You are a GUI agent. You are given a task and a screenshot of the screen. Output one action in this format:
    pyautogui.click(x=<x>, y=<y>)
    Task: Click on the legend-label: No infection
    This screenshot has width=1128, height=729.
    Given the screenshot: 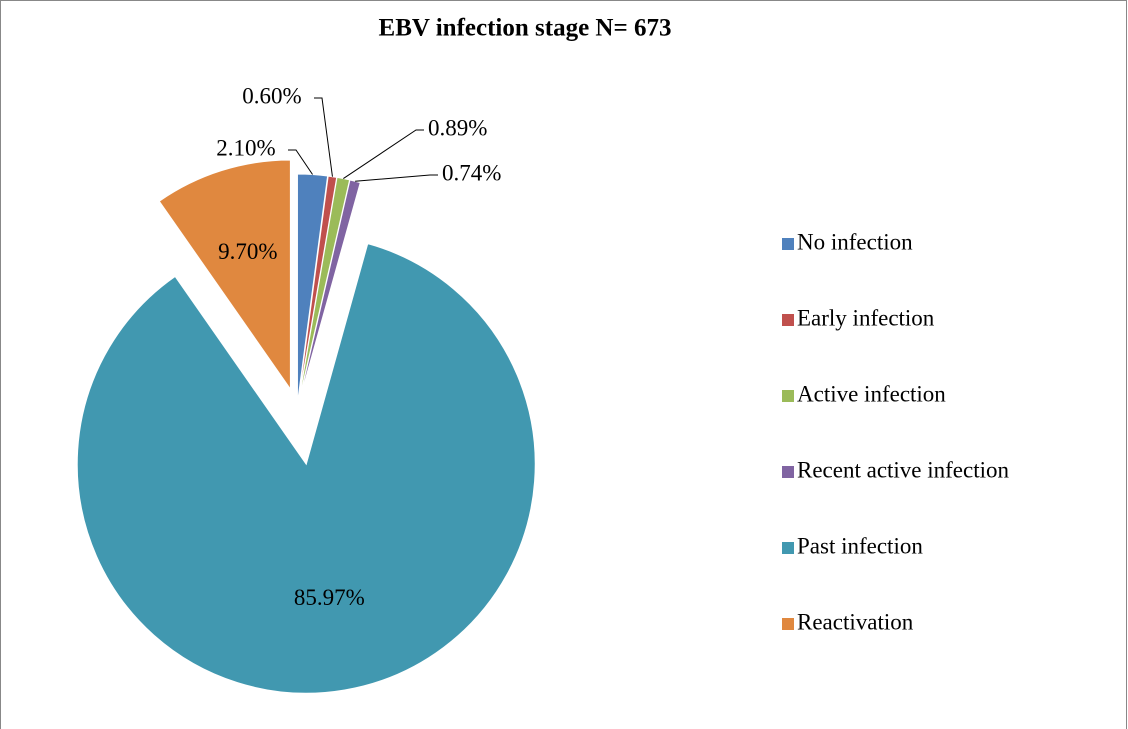 What is the action you would take?
    pyautogui.click(x=855, y=241)
    